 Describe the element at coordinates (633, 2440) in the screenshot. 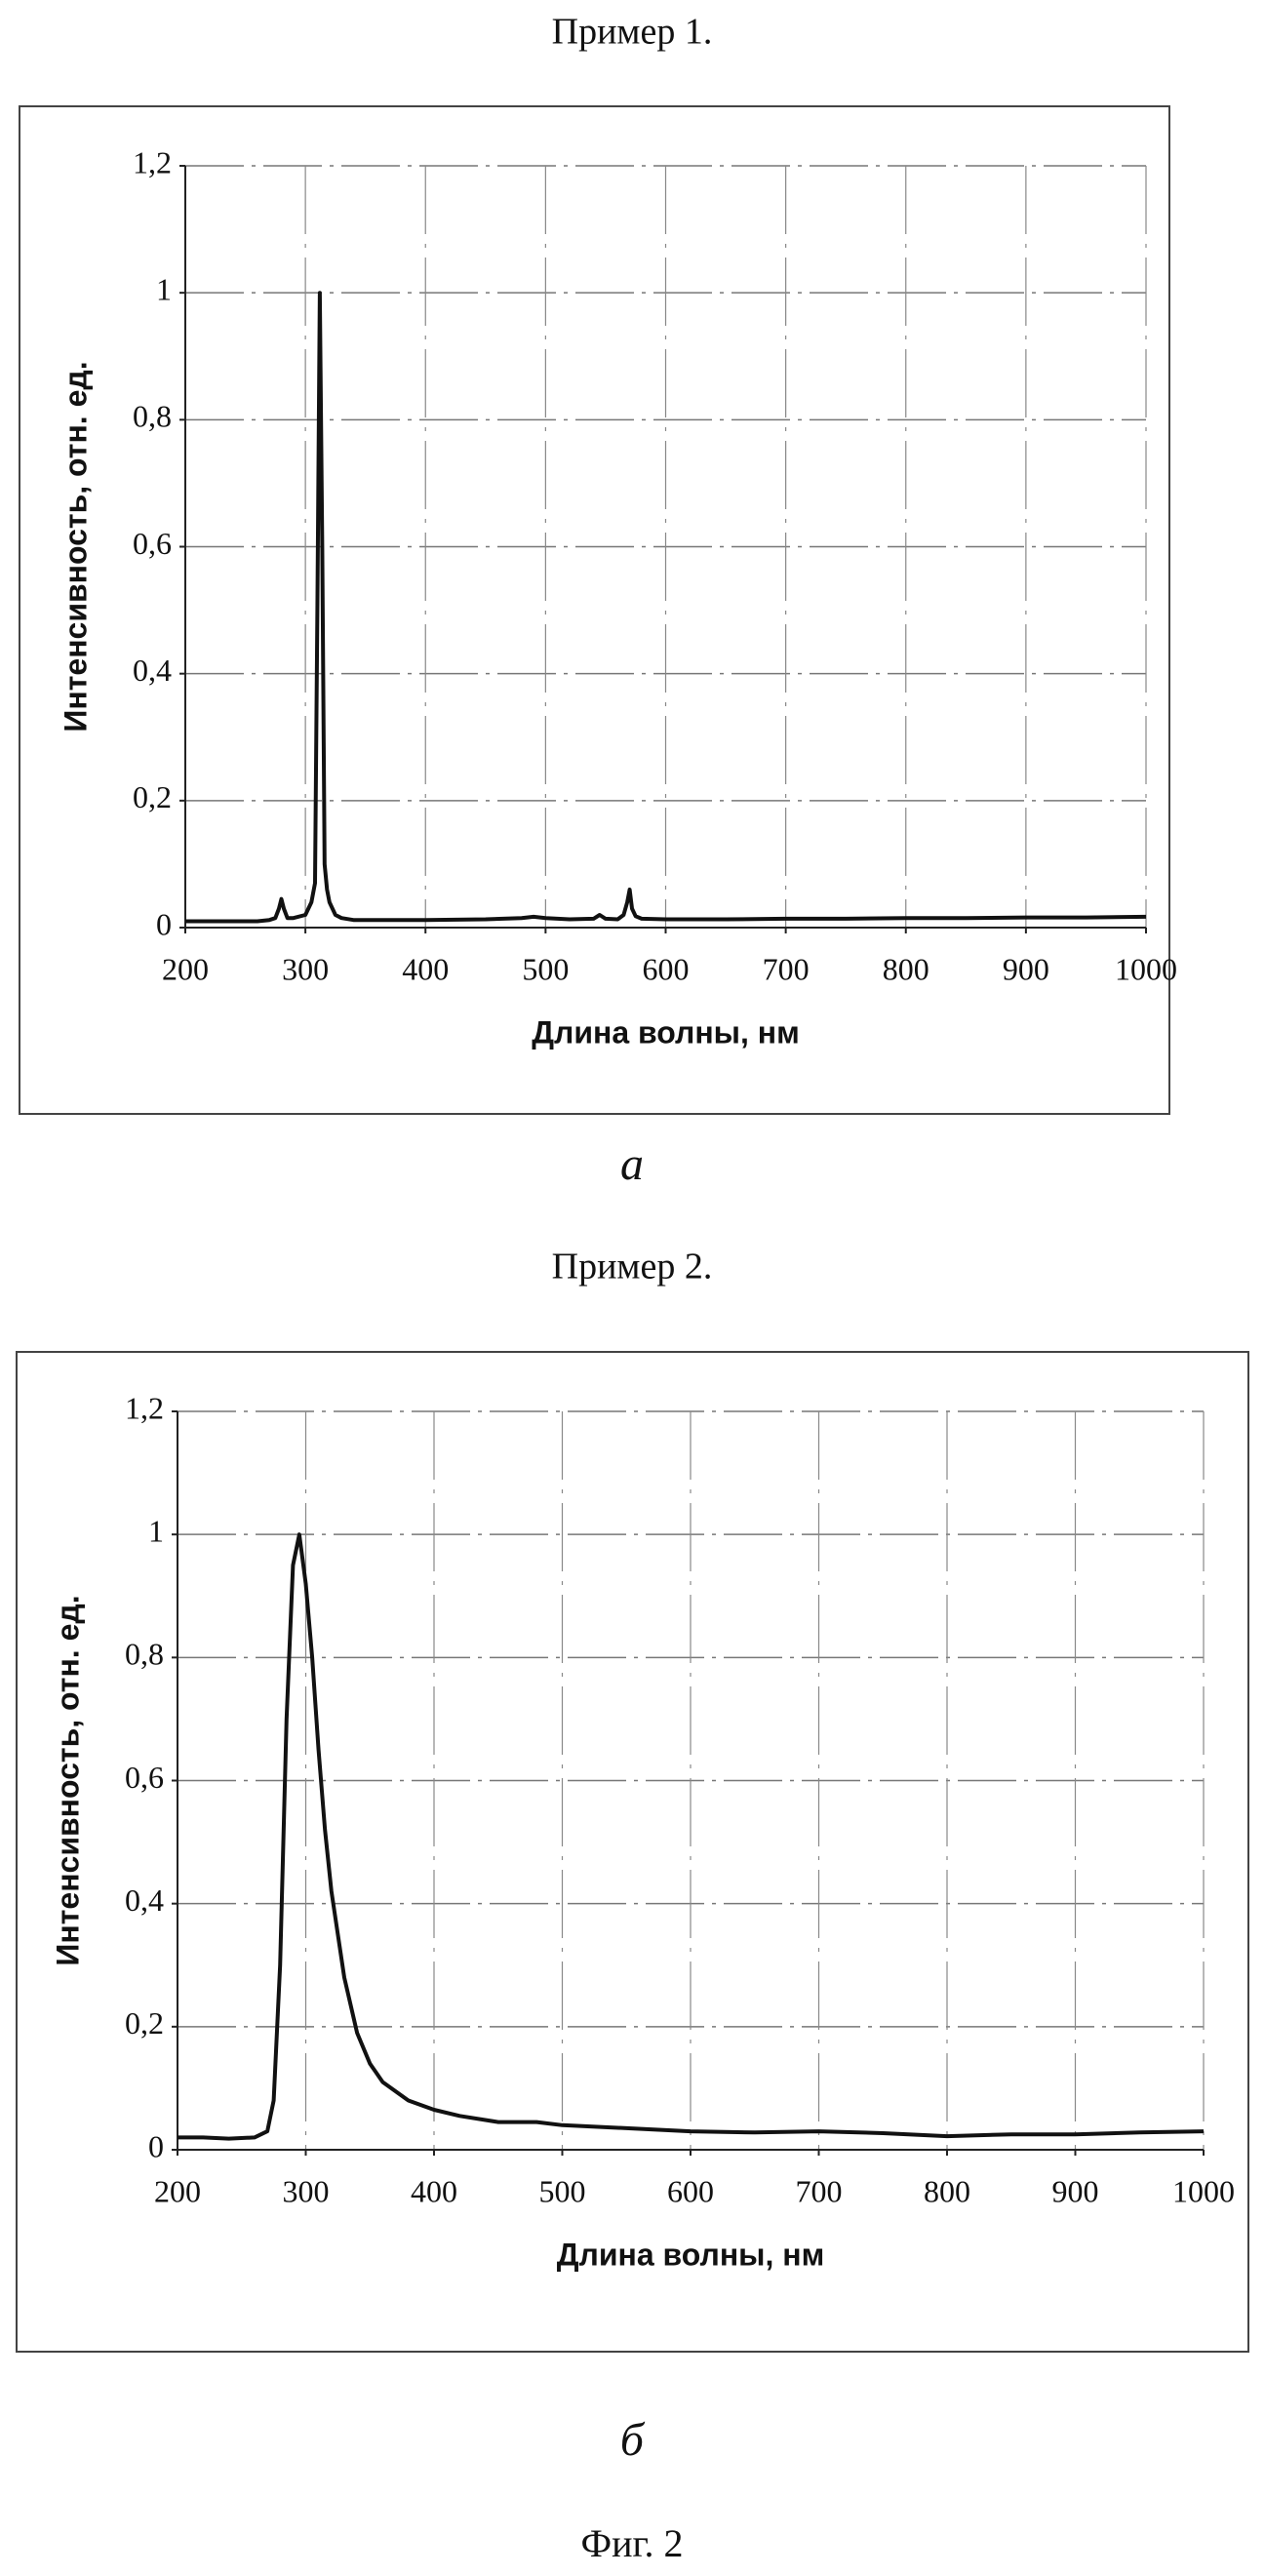

I see `panel-label: б` at that location.